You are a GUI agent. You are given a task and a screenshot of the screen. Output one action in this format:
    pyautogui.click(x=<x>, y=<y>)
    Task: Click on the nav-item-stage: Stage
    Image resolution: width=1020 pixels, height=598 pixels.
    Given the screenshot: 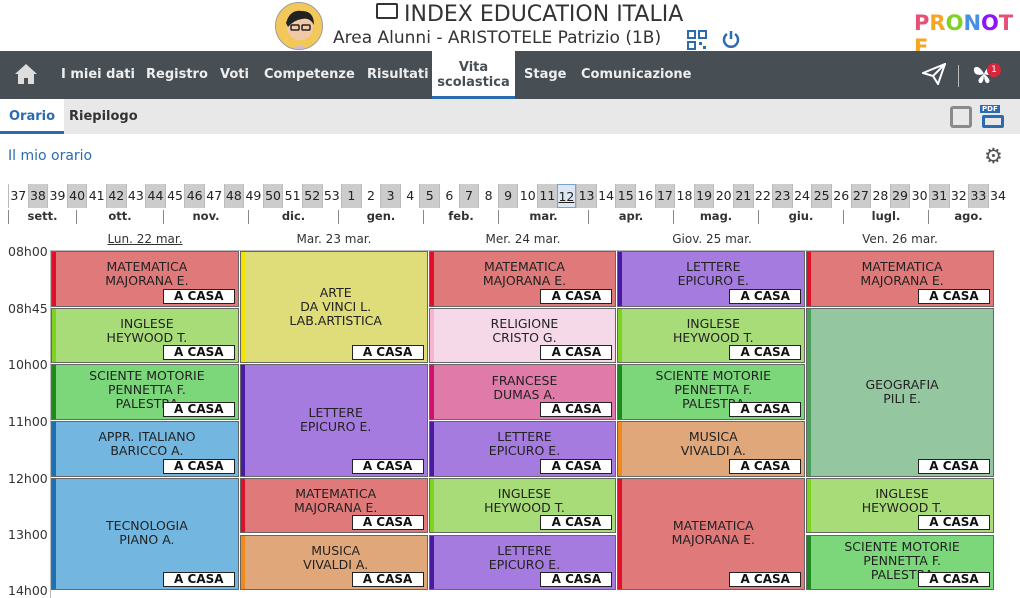 What is the action you would take?
    pyautogui.click(x=545, y=74)
    